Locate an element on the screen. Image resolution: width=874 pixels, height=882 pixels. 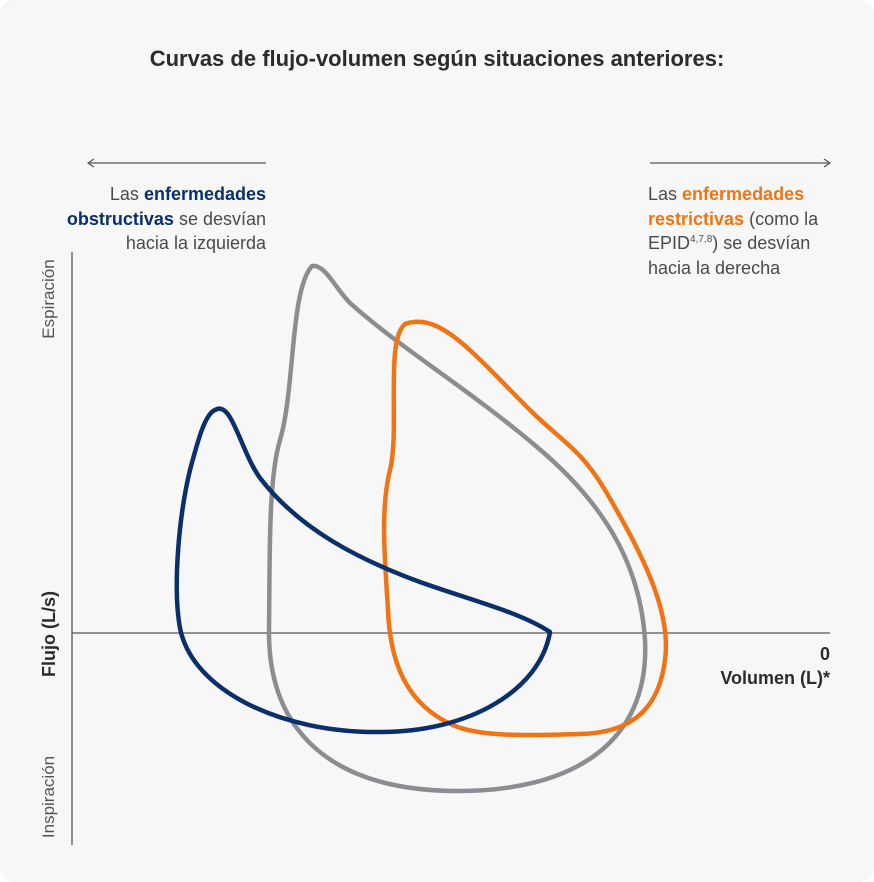
right-arrow is located at coordinates (741, 163).